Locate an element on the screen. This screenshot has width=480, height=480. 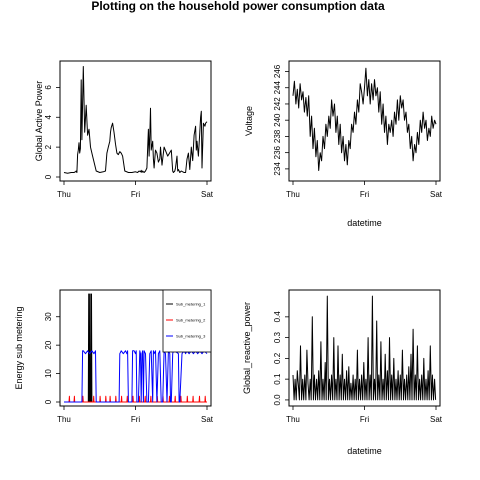
y-tick-label: 10 is located at coordinates (48, 373).